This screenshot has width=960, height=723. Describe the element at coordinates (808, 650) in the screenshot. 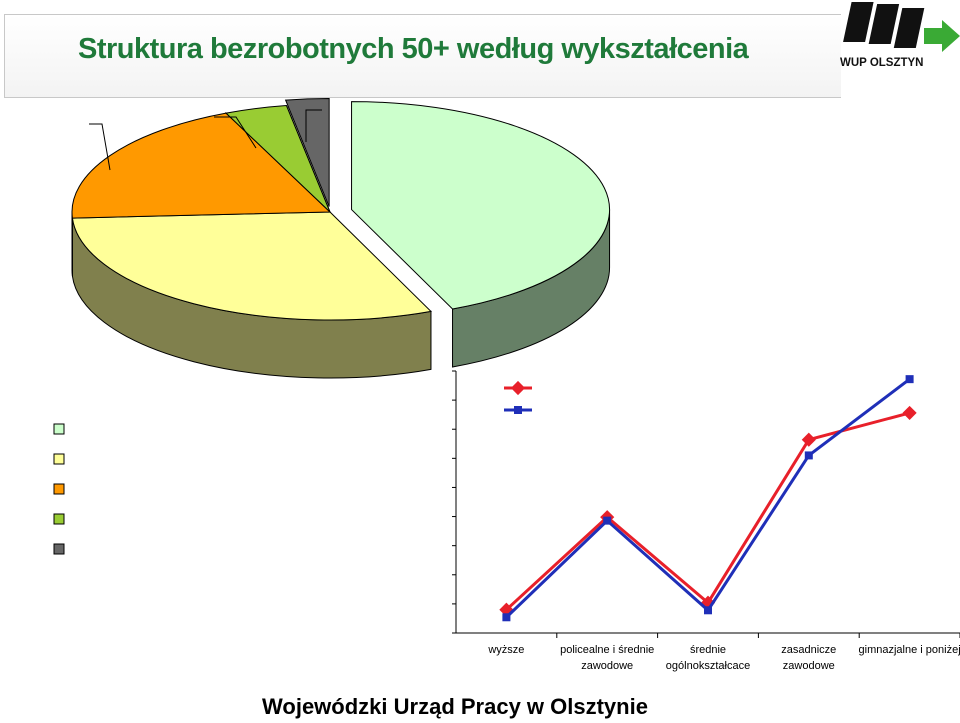

I see `x-tick-label-line: zasadnicze` at that location.